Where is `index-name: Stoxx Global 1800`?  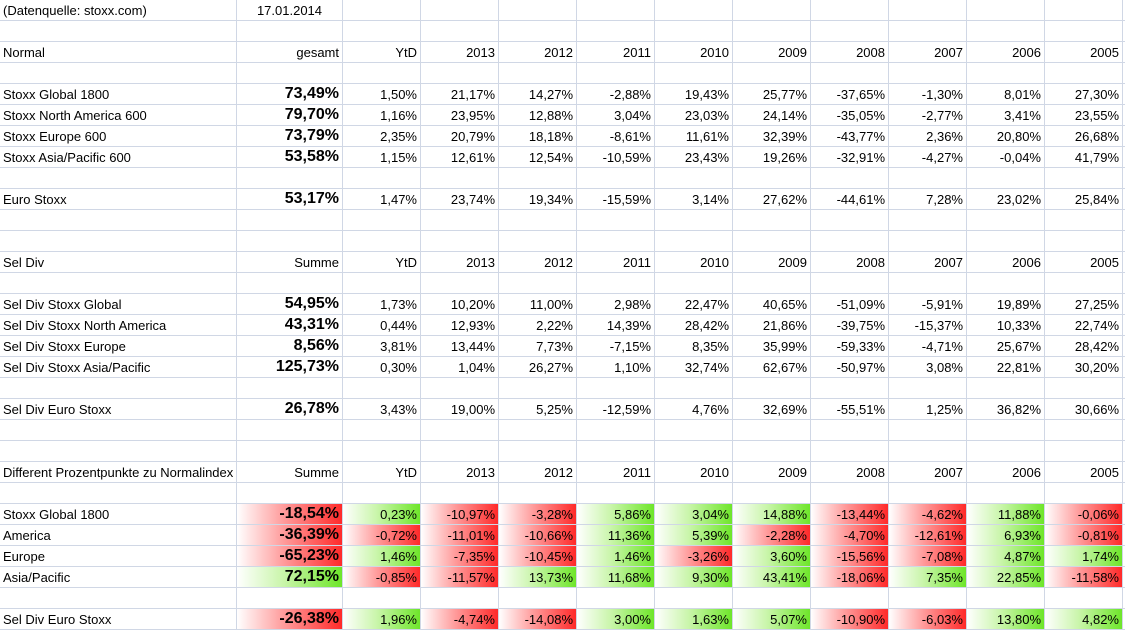 index-name: Stoxx Global 1800 is located at coordinates (118, 94).